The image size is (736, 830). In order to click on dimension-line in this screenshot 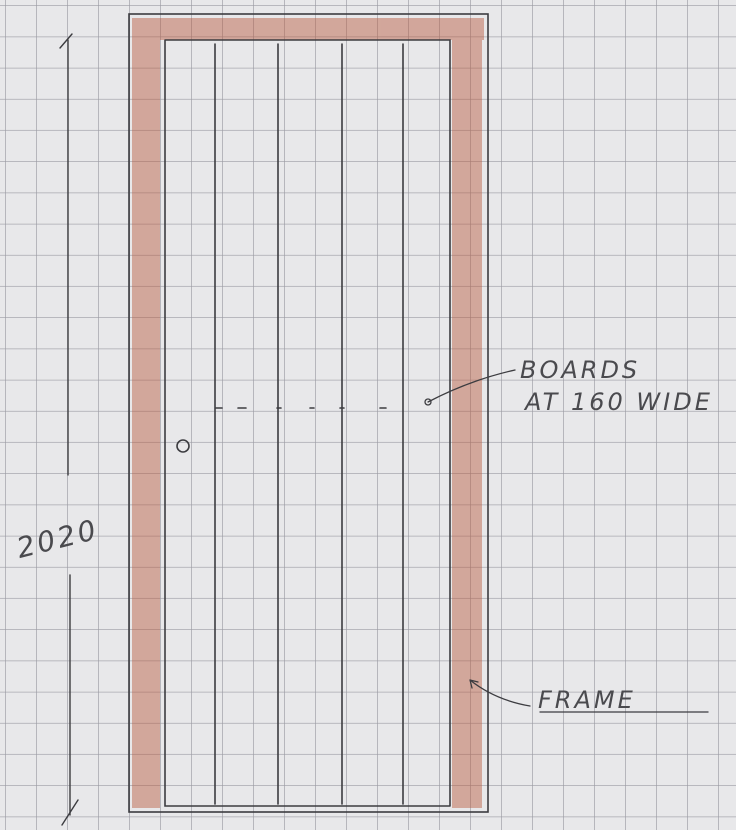, I will do `click(69, 429)`.